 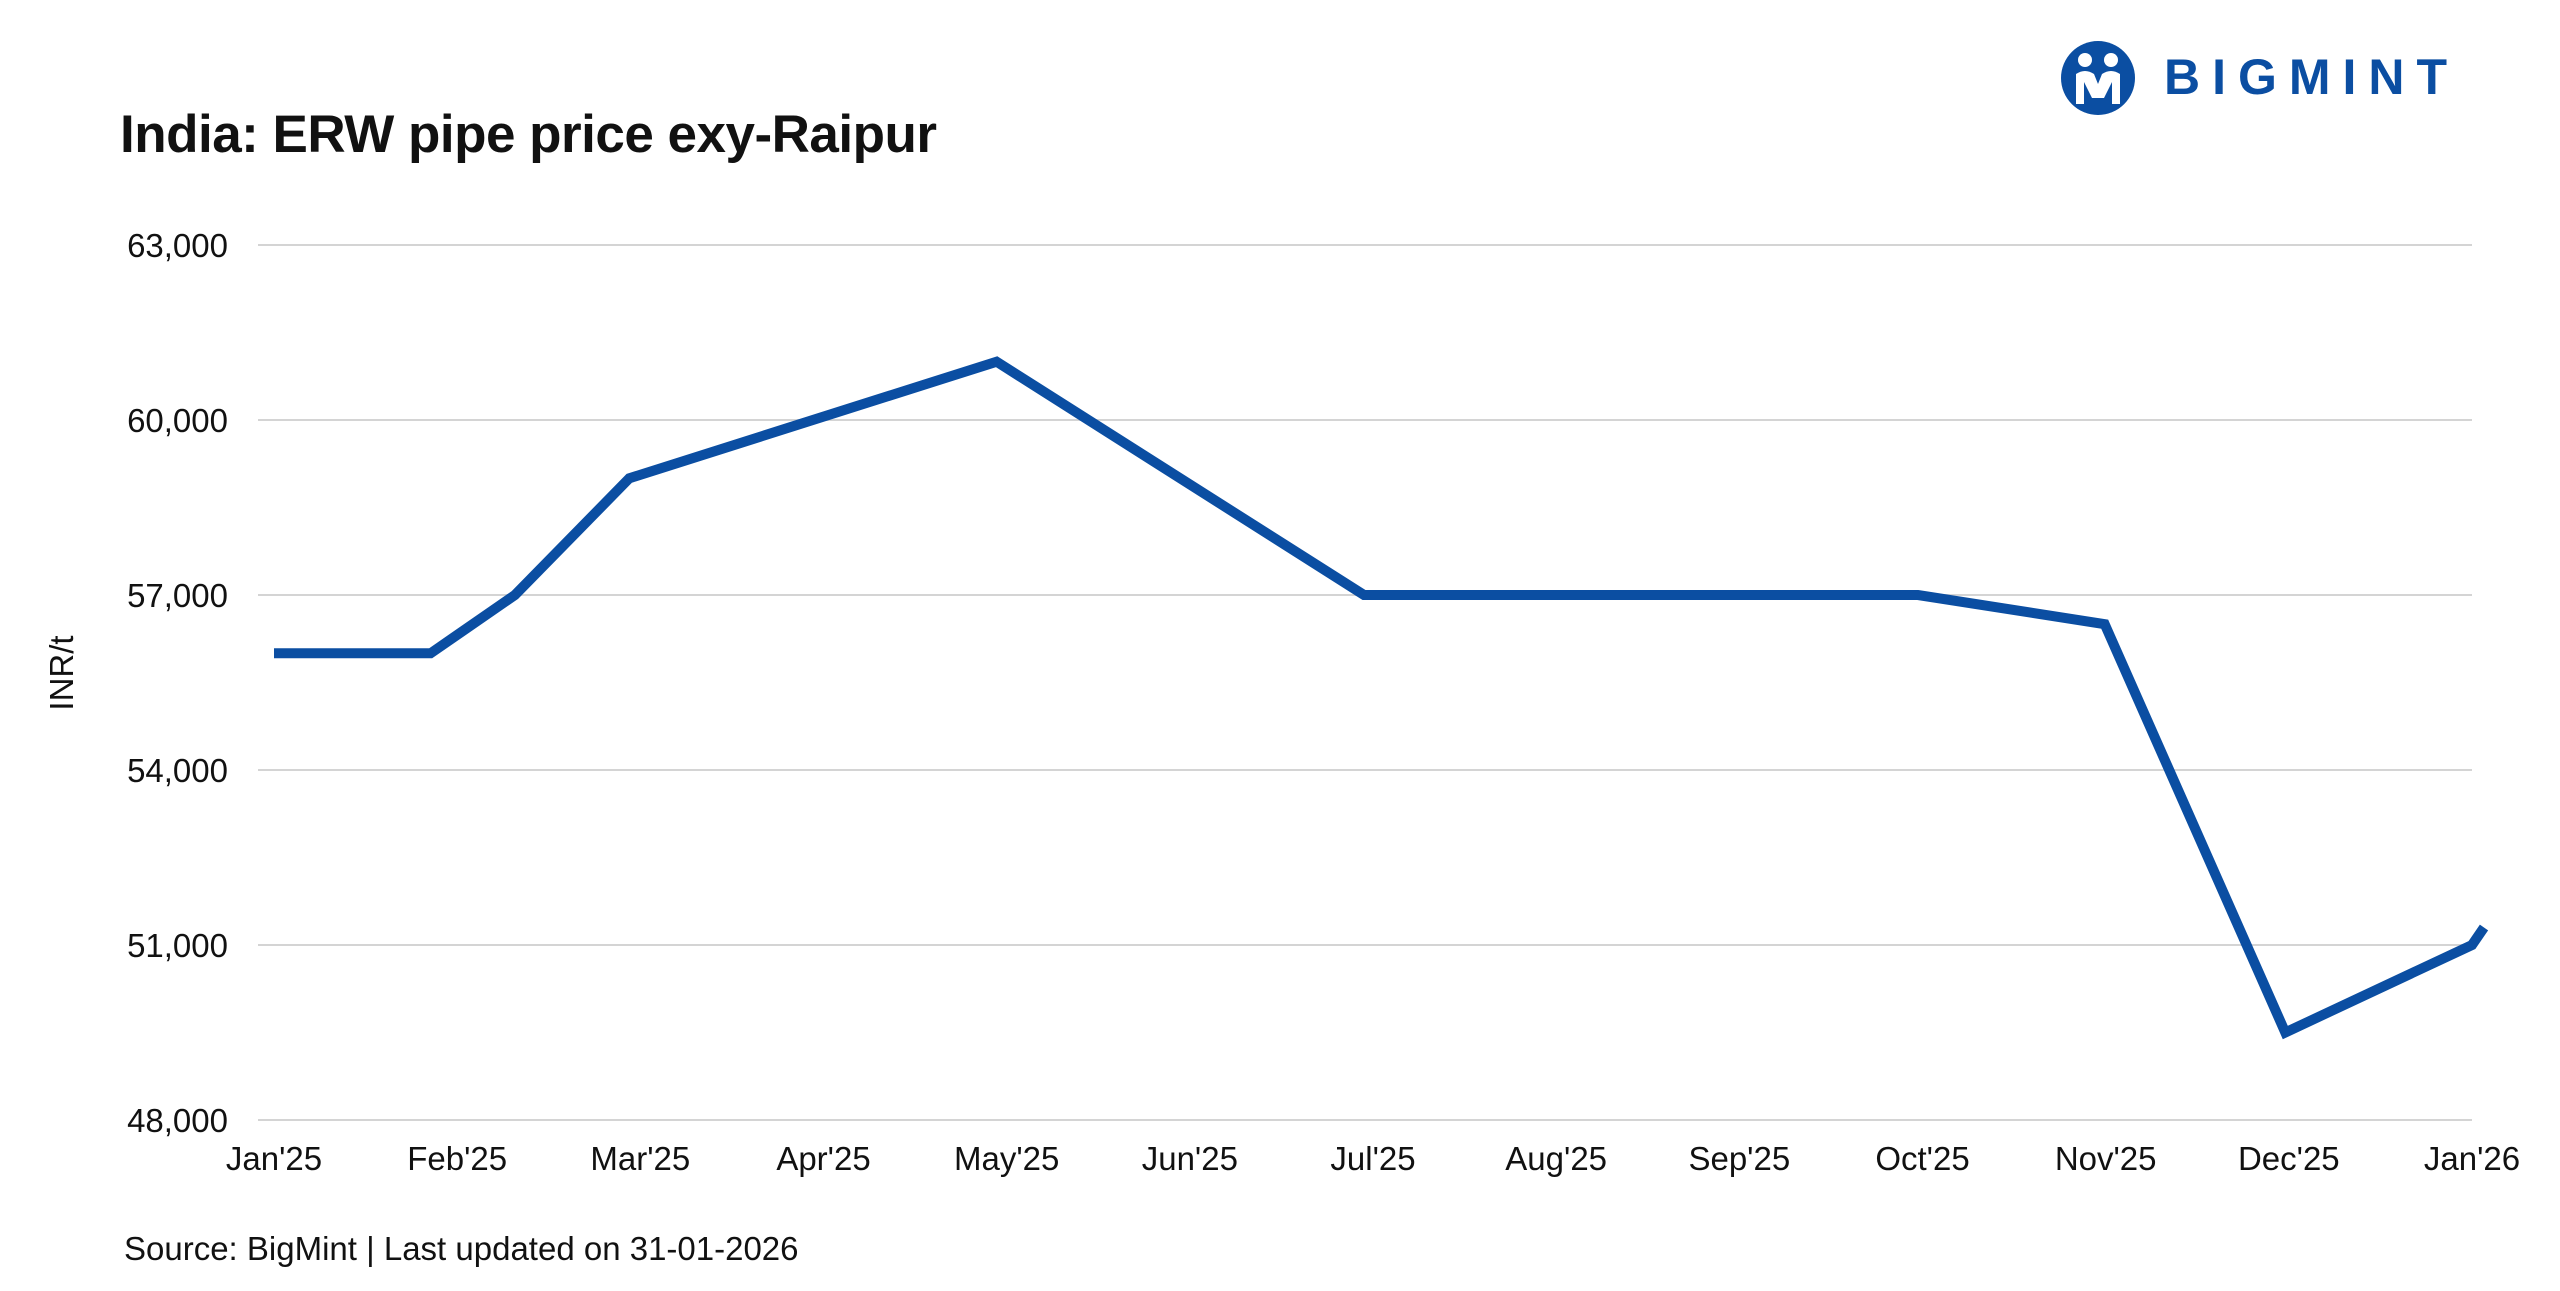 I want to click on x-tick-label: Jun'25, so click(x=1190, y=1158).